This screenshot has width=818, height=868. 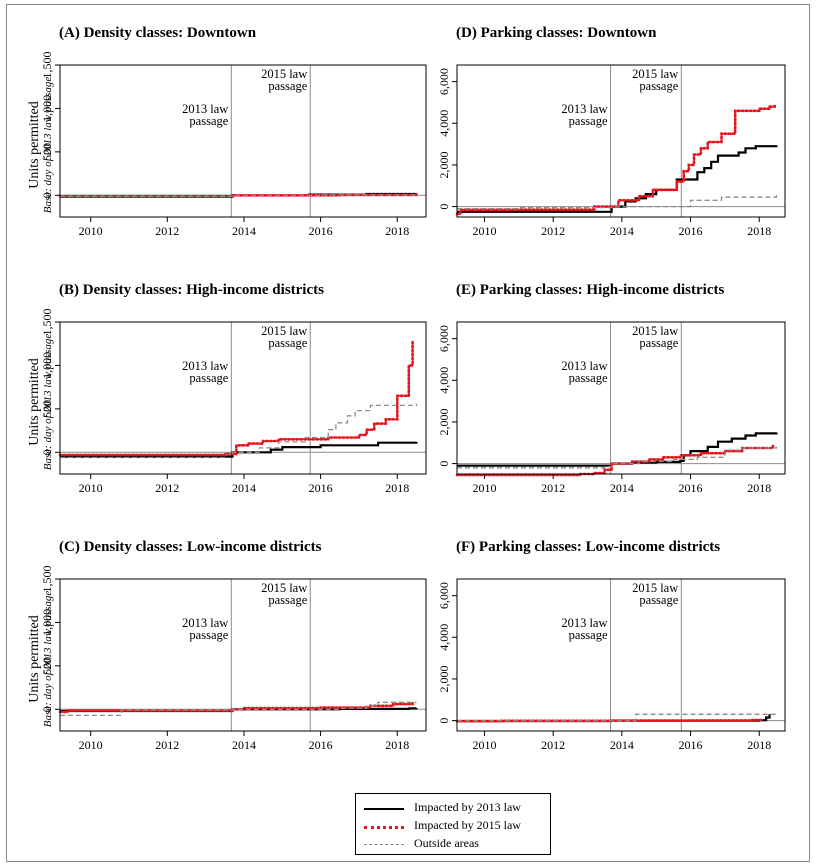 What do you see at coordinates (621, 655) in the screenshot?
I see `panel-f-frame` at bounding box center [621, 655].